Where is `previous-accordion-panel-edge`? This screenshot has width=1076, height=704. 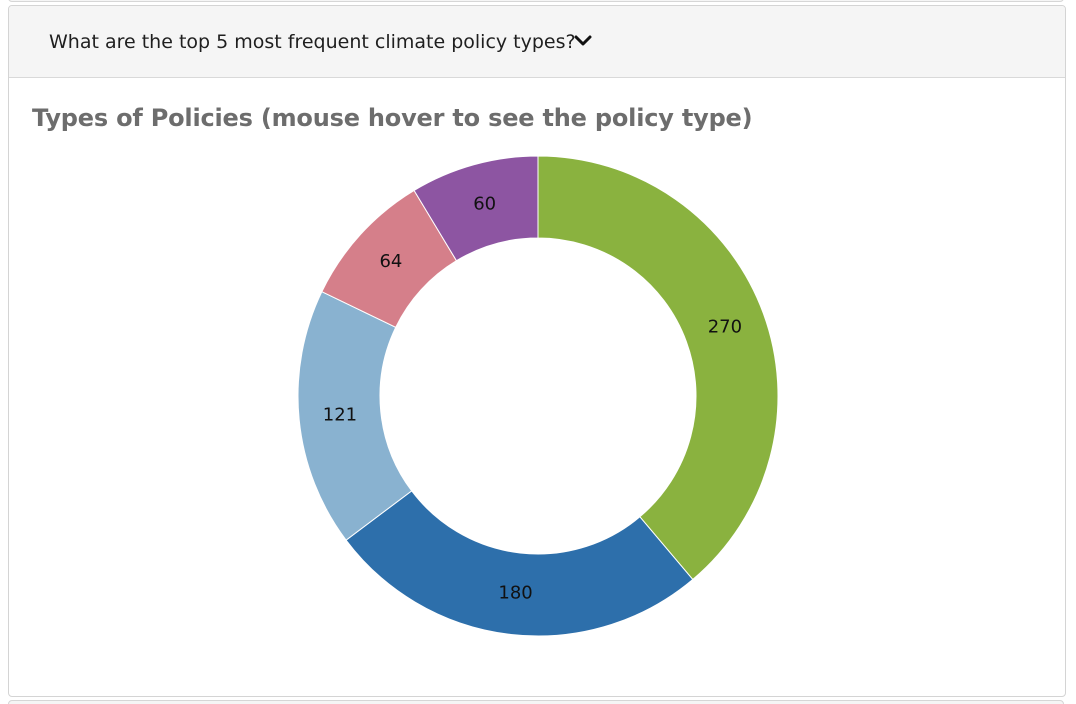 previous-accordion-panel-edge is located at coordinates (536, 1).